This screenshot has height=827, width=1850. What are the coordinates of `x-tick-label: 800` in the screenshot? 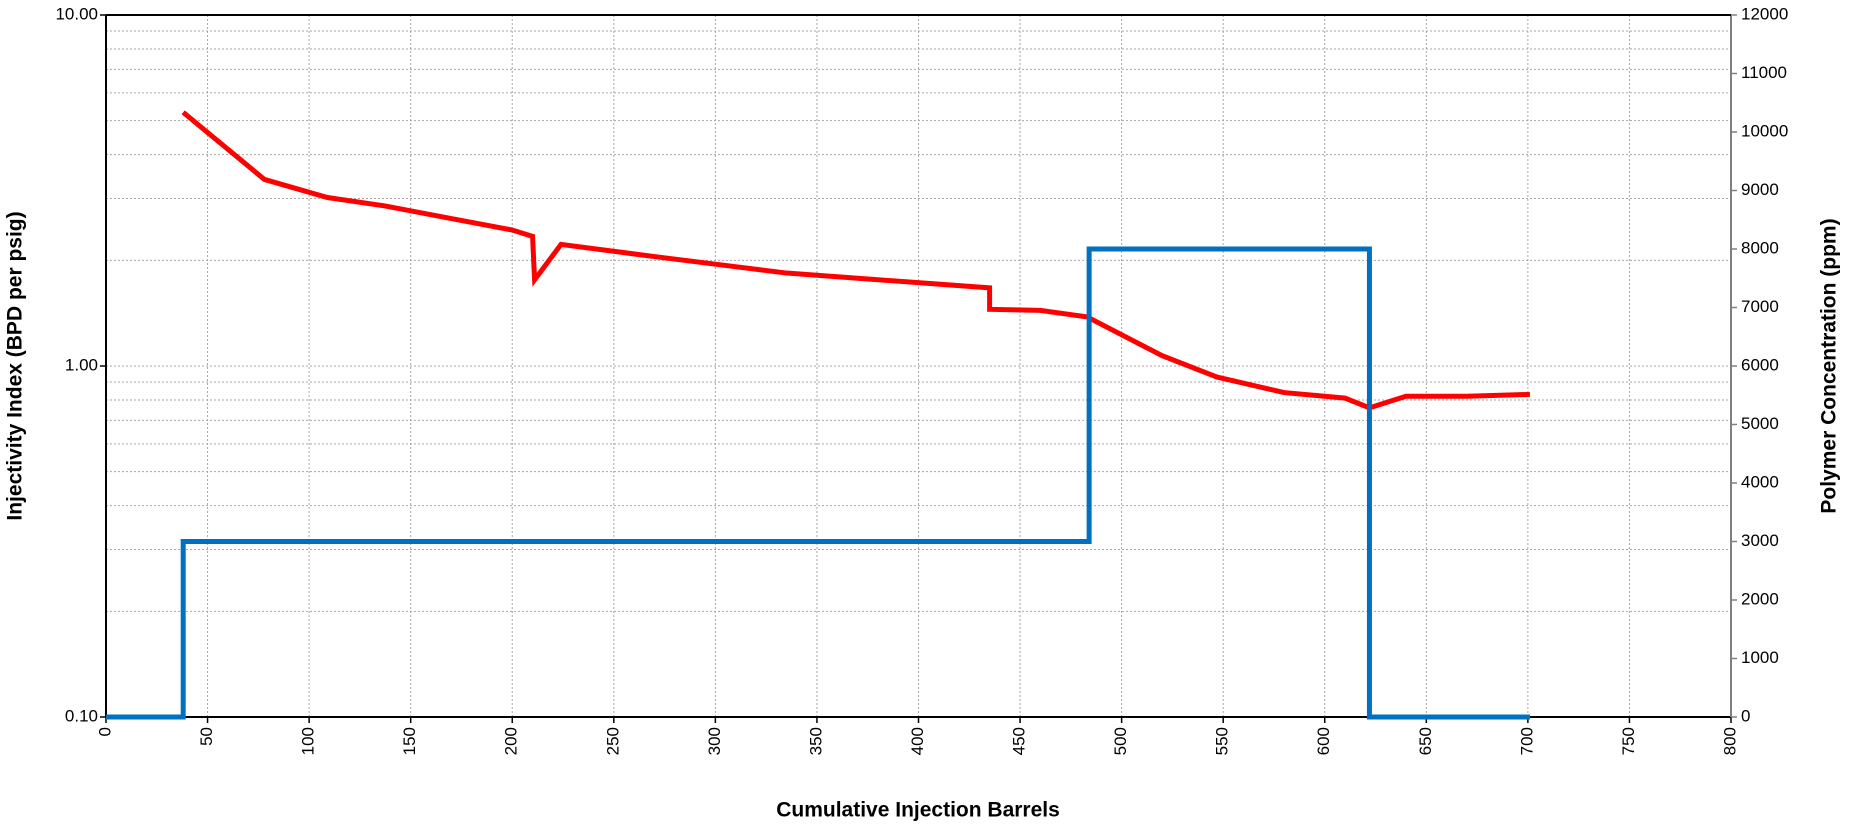 It's located at (1729, 741).